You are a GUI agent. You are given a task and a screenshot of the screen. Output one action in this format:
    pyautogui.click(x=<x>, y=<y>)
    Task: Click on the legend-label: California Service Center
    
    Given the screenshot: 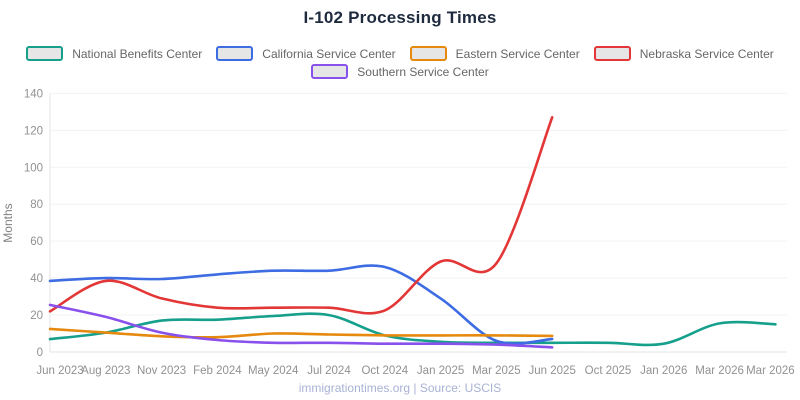 What is the action you would take?
    pyautogui.click(x=329, y=53)
    